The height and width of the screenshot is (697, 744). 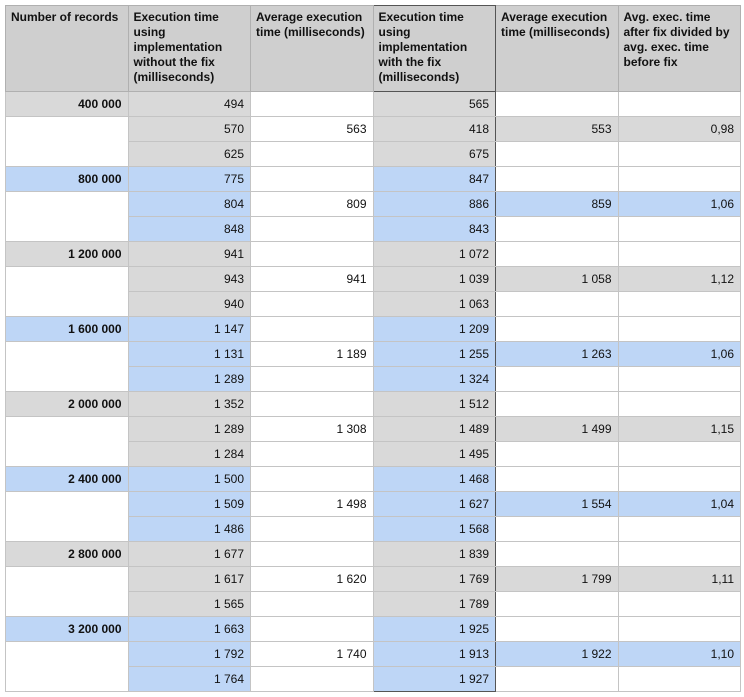 I want to click on time-after-cell: 1 627, so click(x=434, y=504).